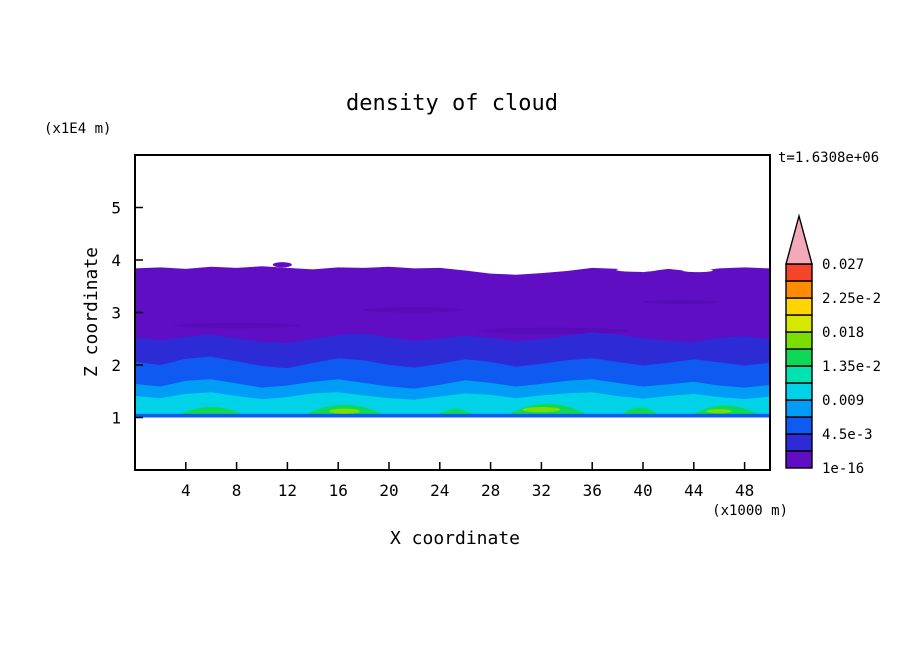  What do you see at coordinates (490, 490) in the screenshot?
I see `x-tick-label: 28` at bounding box center [490, 490].